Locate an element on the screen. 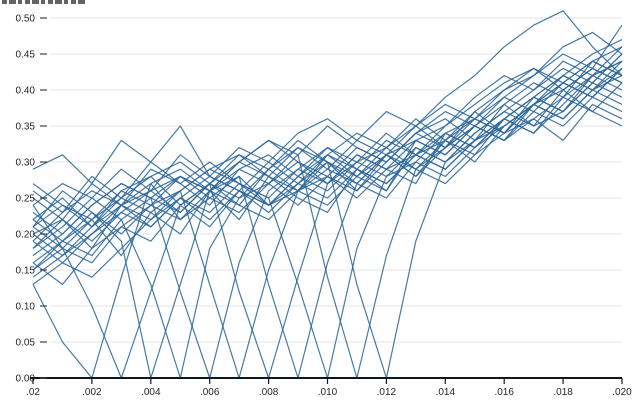 Image resolution: width=640 pixels, height=400 pixels. y-tick-label: 0.45 is located at coordinates (26, 55).